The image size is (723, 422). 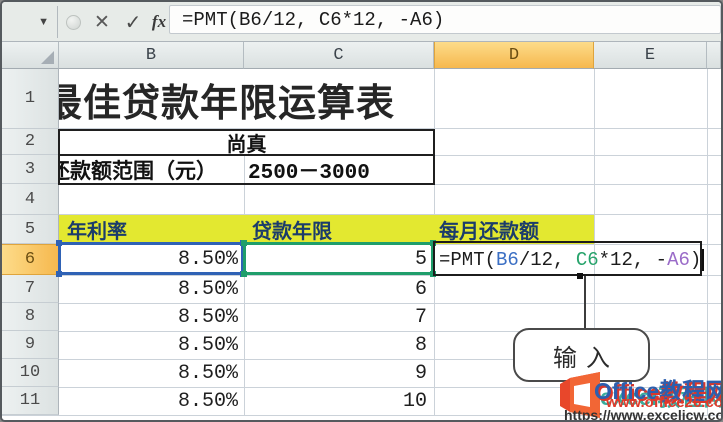 I want to click on cell-range-label: 还款额范围（元）, so click(x=151, y=170).